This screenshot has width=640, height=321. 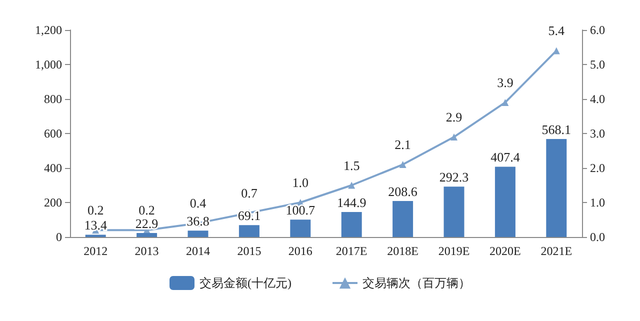 I want to click on y-tick-label: 1,000, so click(x=48, y=65).